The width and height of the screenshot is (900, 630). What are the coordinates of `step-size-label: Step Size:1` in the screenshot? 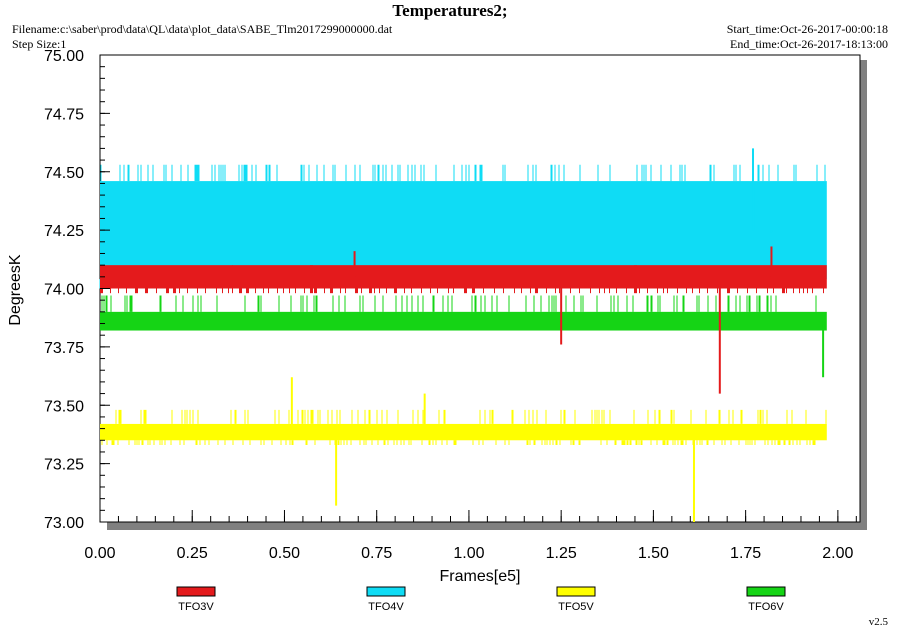 It's located at (39, 44).